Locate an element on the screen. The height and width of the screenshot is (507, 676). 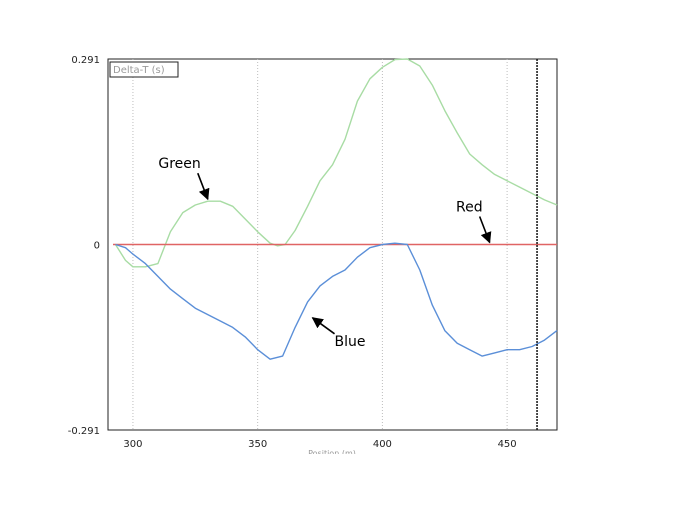
annotation-label: Green is located at coordinates (179, 164).